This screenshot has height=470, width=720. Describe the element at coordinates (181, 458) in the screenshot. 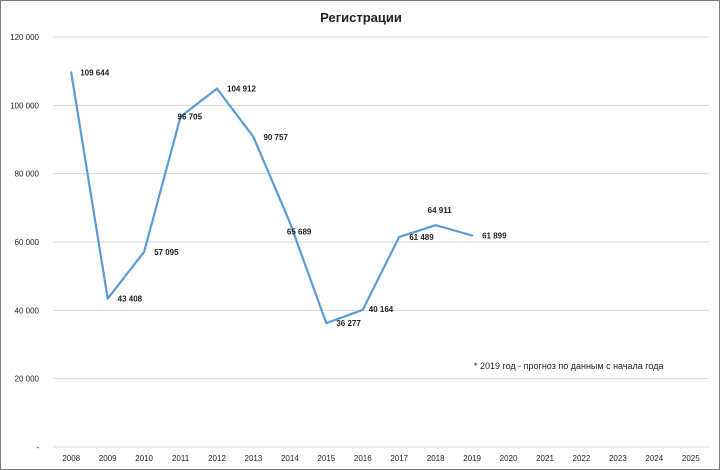

I see `x-tick-label: 2011` at that location.